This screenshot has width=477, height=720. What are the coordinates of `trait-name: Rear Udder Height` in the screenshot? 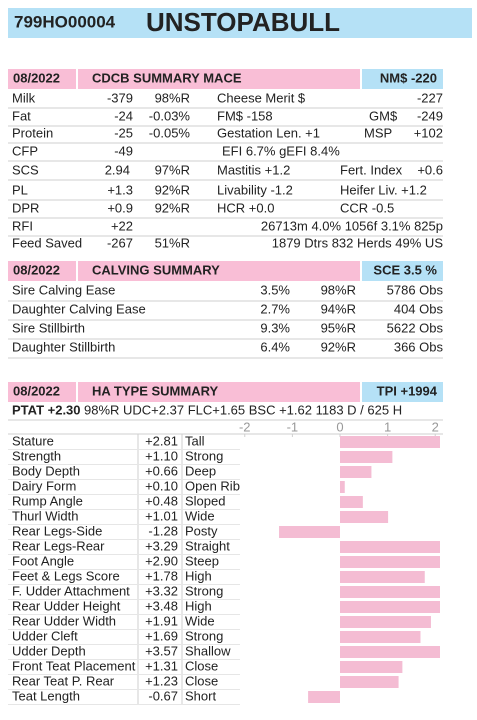 It's located at (66, 605).